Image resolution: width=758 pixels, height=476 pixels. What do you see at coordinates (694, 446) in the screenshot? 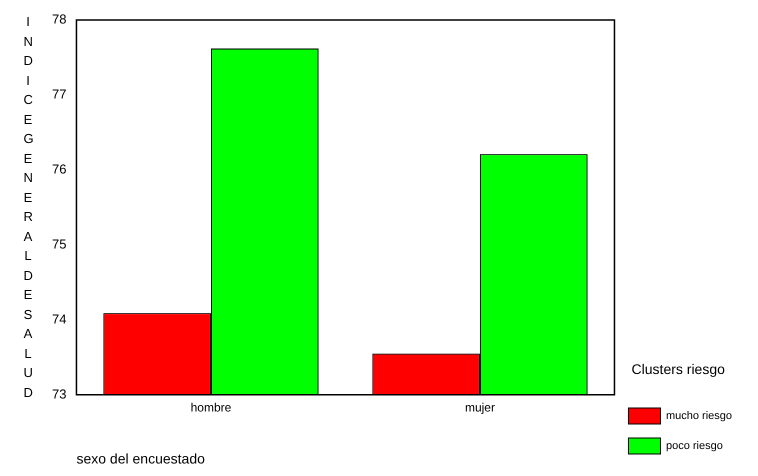
I see `legend-label: poco riesgo` at bounding box center [694, 446].